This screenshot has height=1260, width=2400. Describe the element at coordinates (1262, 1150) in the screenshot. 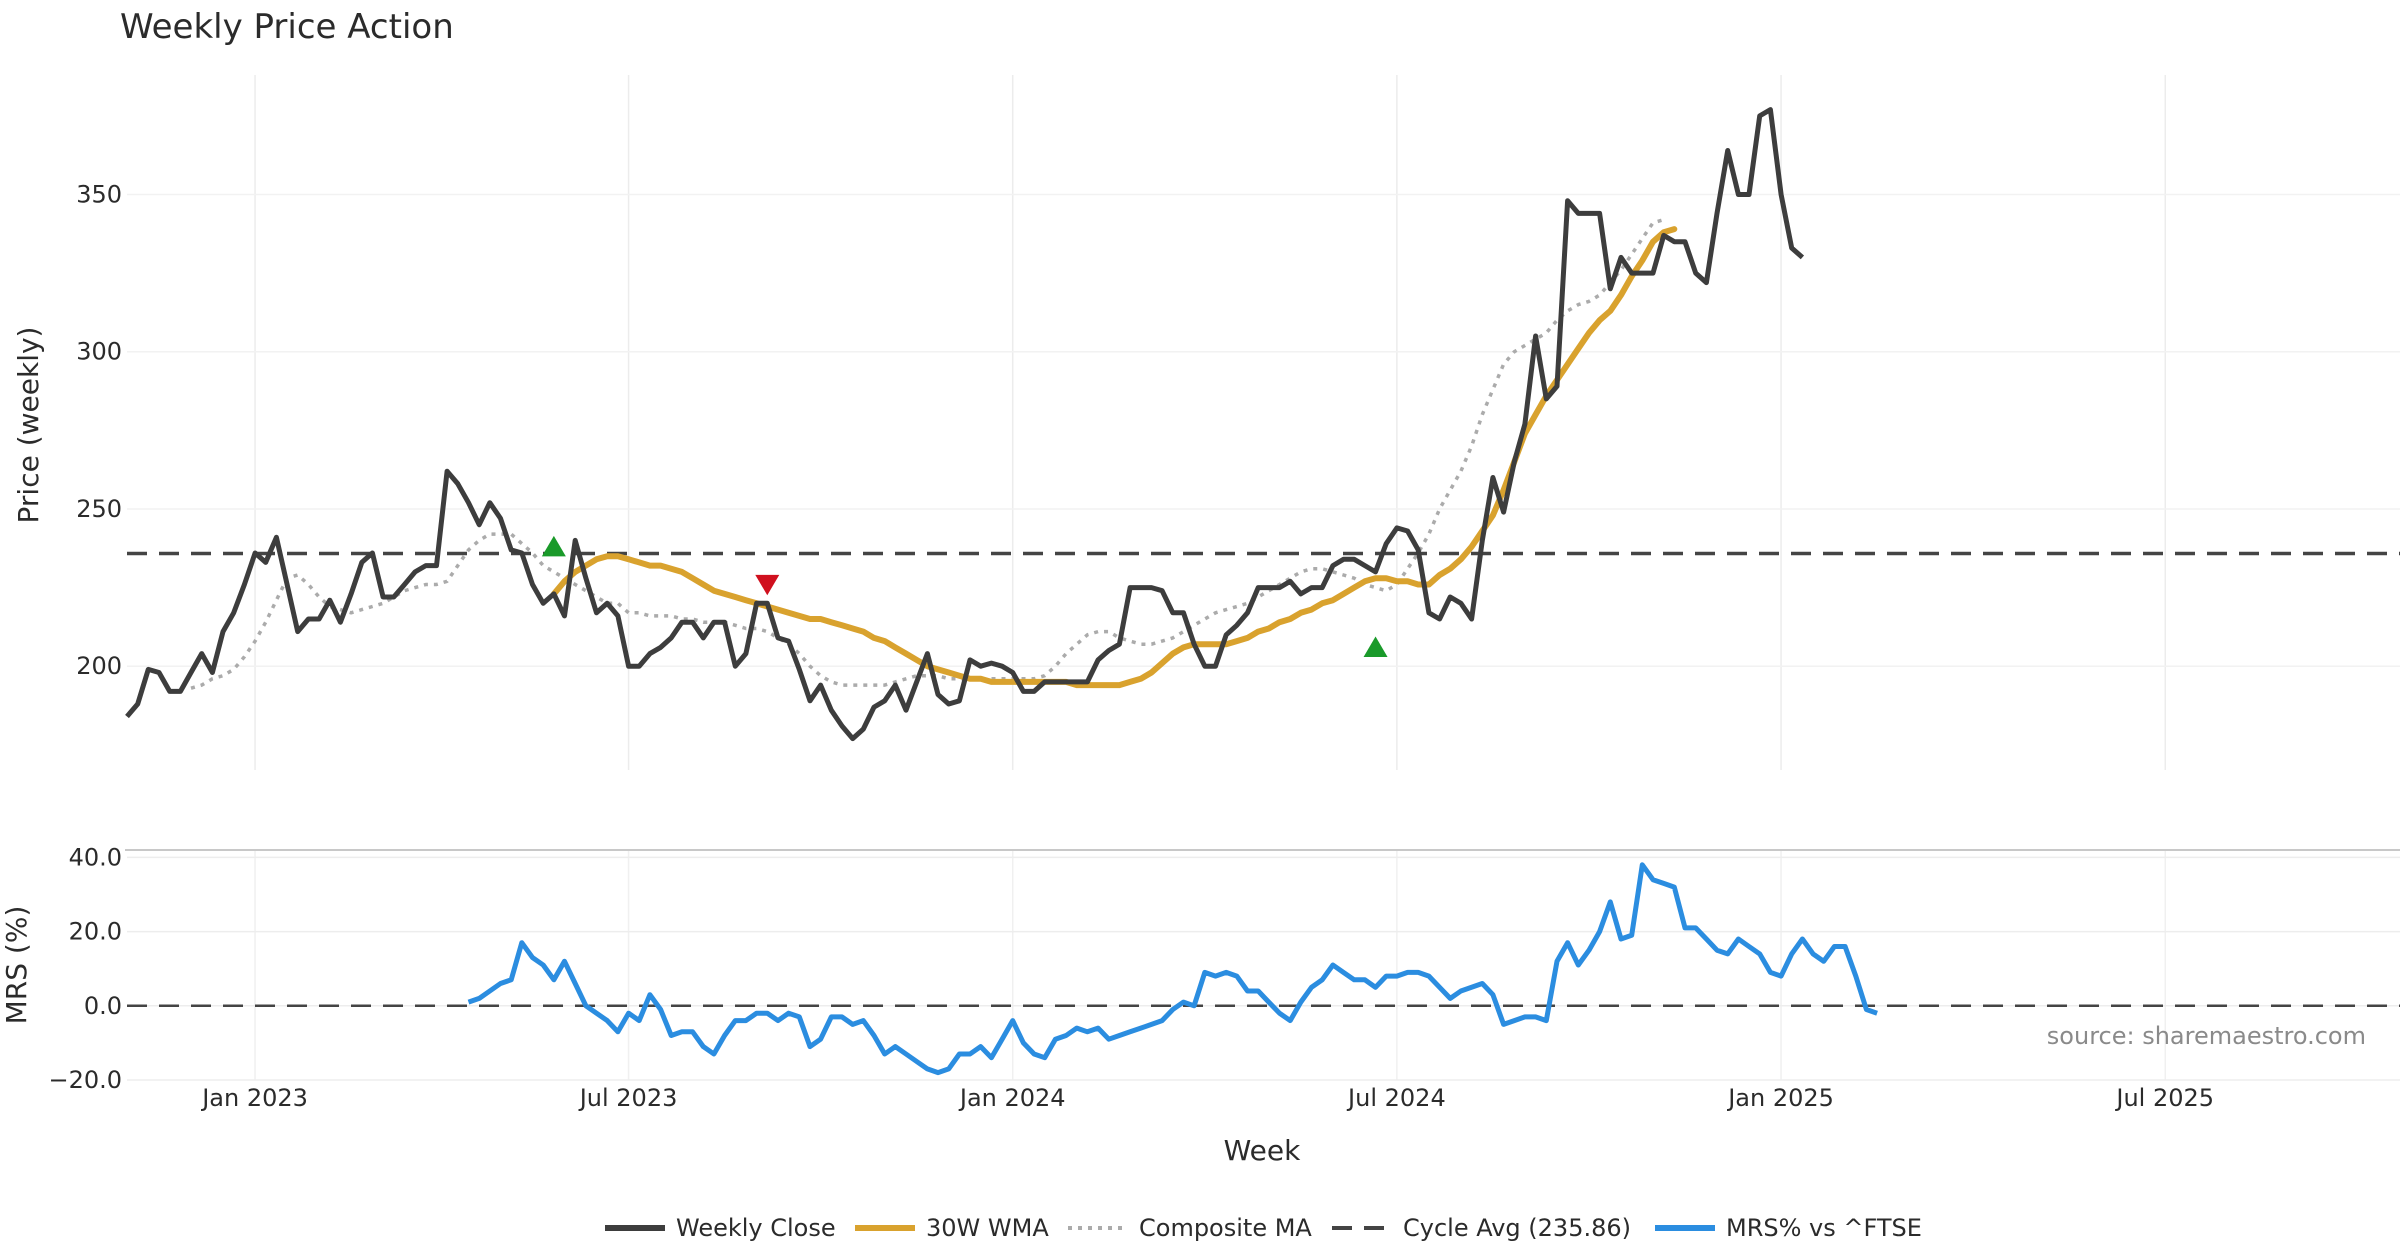

I see `x-axis-label: Week` at that location.